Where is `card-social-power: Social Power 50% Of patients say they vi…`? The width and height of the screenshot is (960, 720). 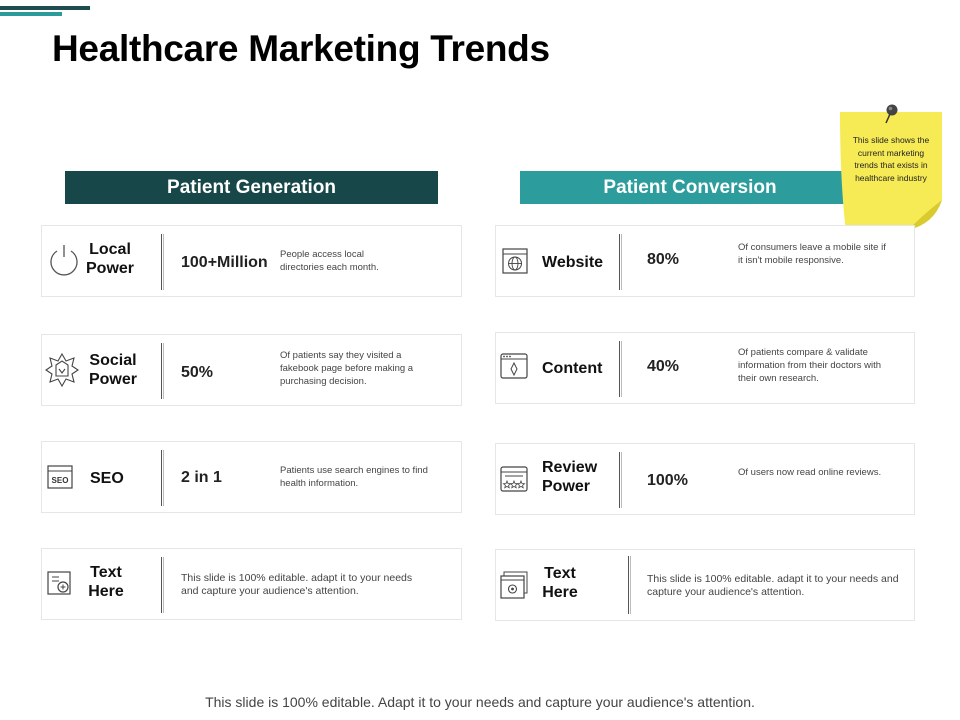
card-social-power: Social Power 50% Of patients say they vi… is located at coordinates (251, 370).